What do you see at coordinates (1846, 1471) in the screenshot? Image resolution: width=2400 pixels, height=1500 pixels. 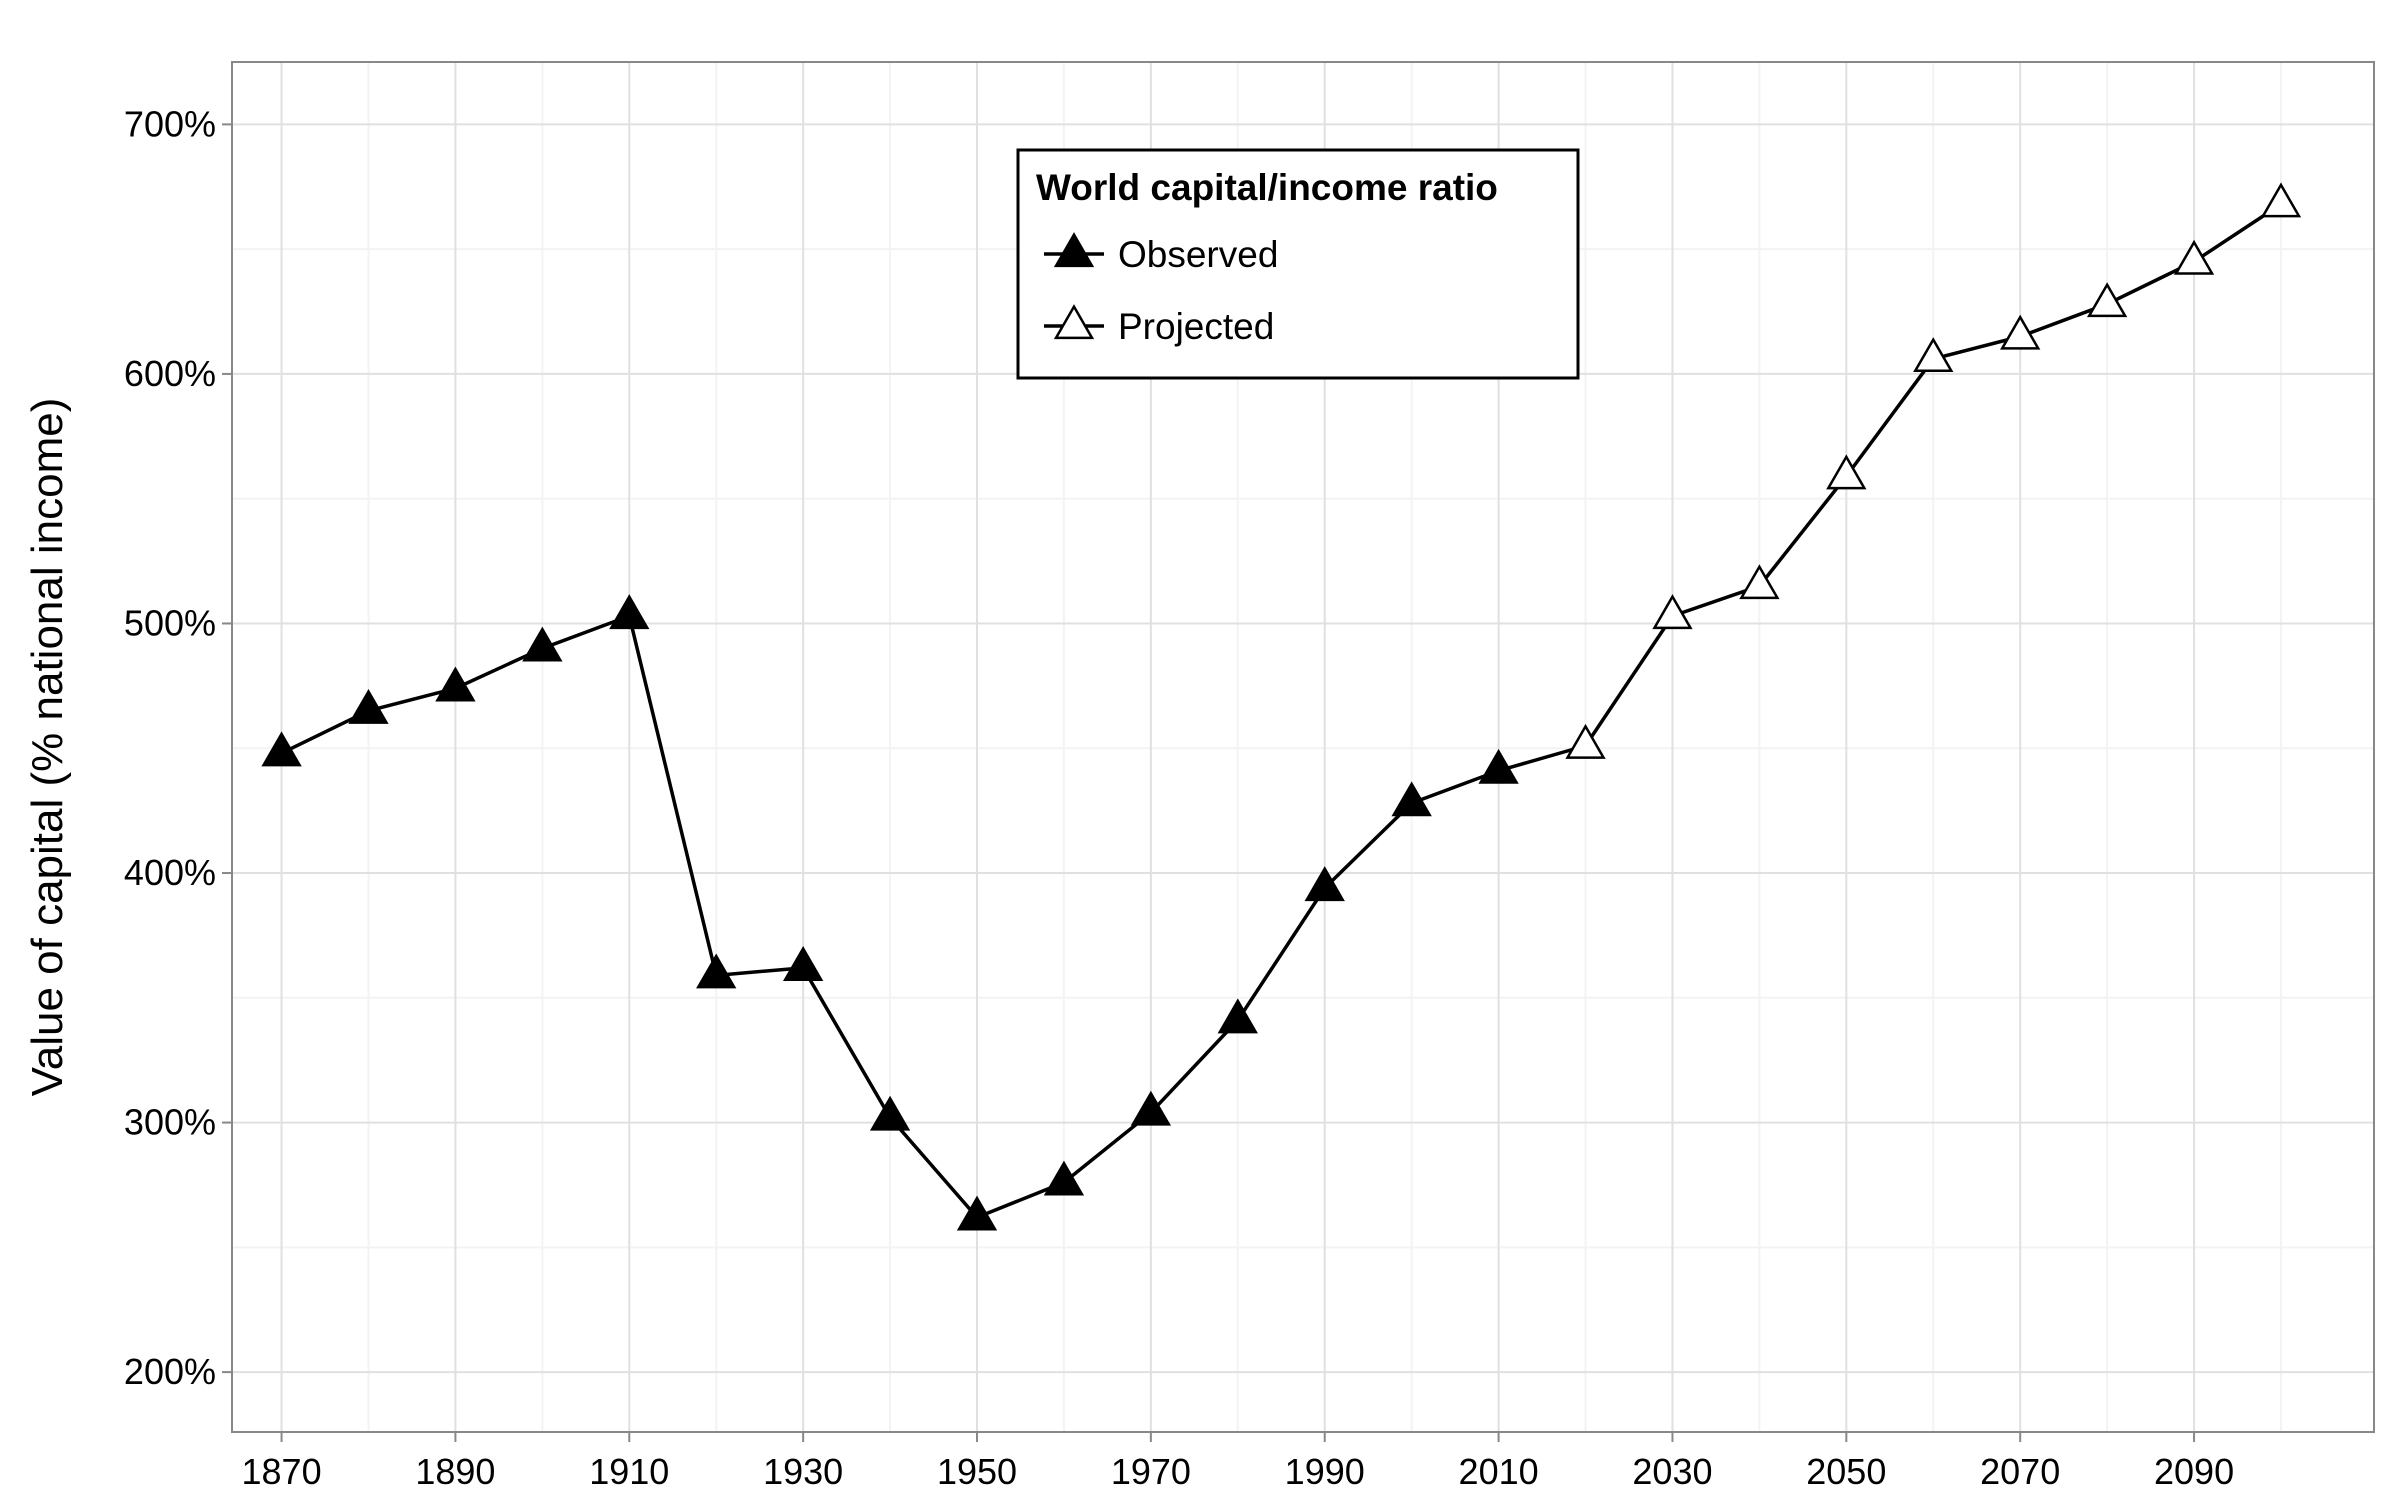 I see `x-tick-label: 2050` at bounding box center [1846, 1471].